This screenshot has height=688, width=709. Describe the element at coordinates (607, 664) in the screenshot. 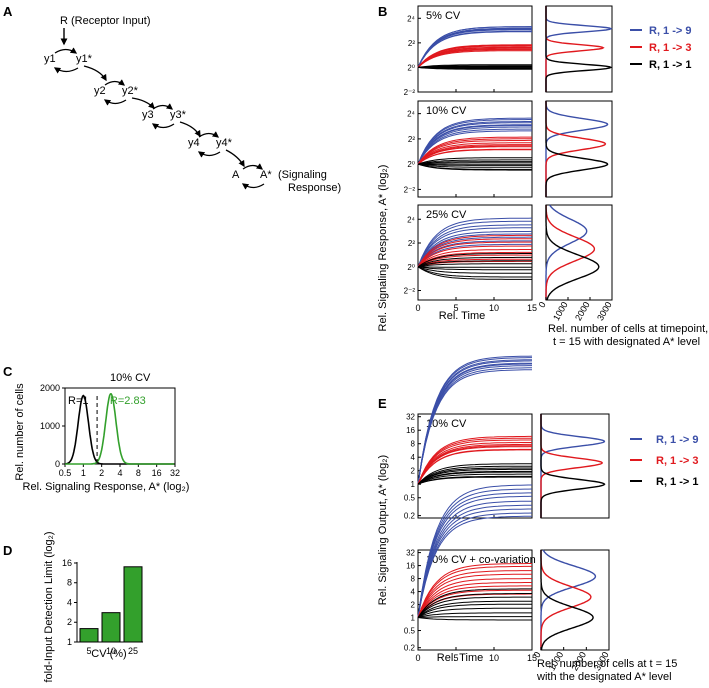

I see `panel-e-hist-caption-1: Rel. number of cells at t = 15` at that location.